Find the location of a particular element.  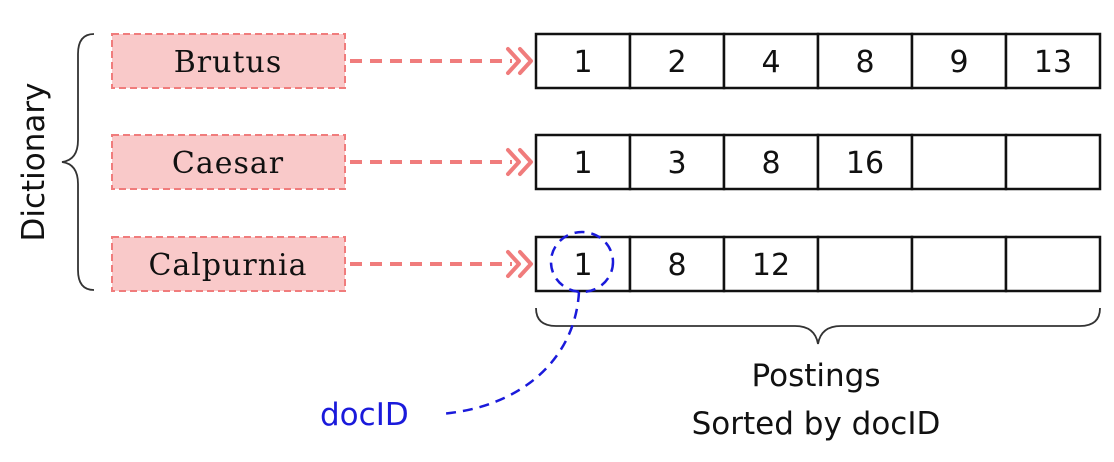

term-label: Calpurnia is located at coordinates (227, 265).